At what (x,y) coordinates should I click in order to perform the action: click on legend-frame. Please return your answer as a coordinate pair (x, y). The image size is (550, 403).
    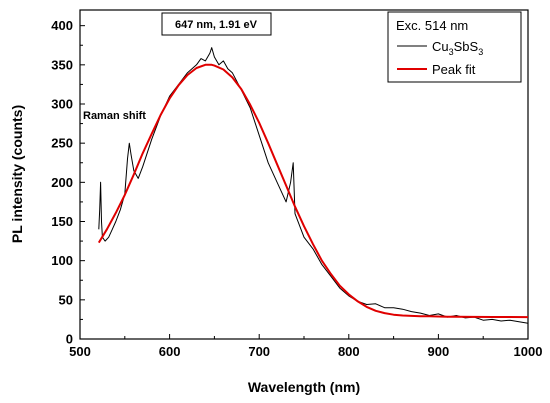
    Looking at the image, I should click on (454, 47).